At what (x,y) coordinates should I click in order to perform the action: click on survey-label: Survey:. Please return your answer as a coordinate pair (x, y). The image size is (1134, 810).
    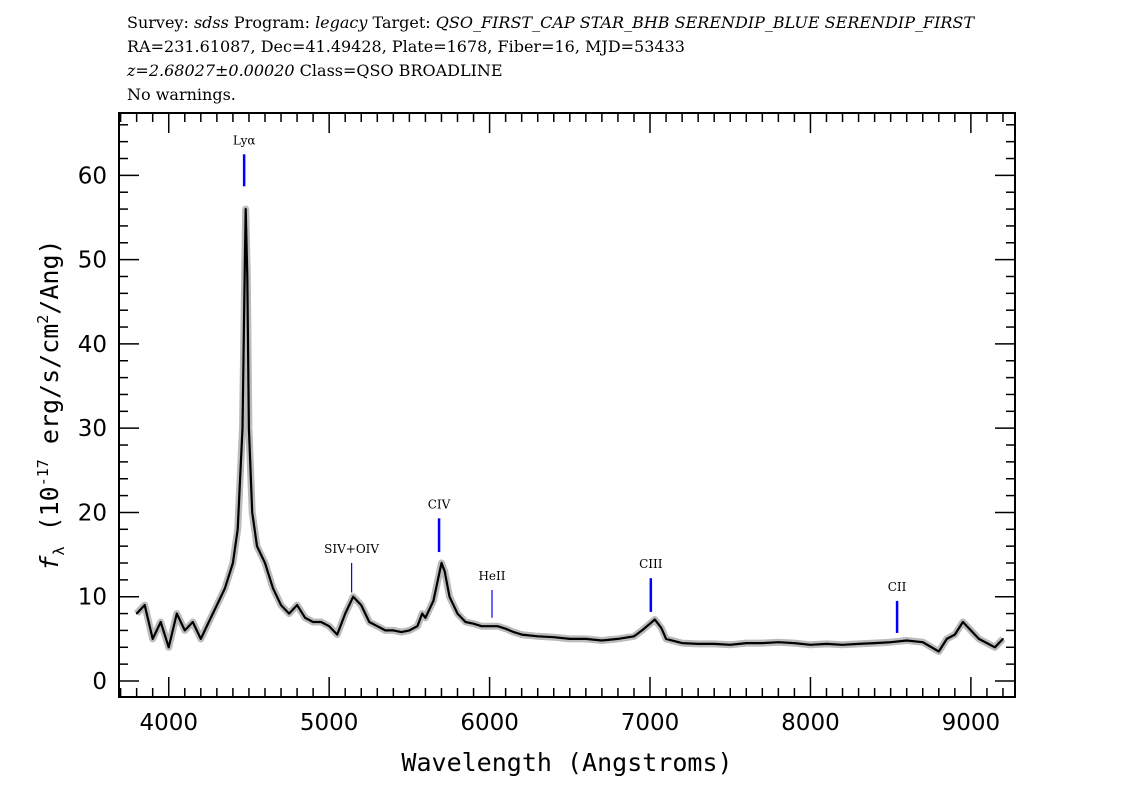
    Looking at the image, I should click on (158, 22).